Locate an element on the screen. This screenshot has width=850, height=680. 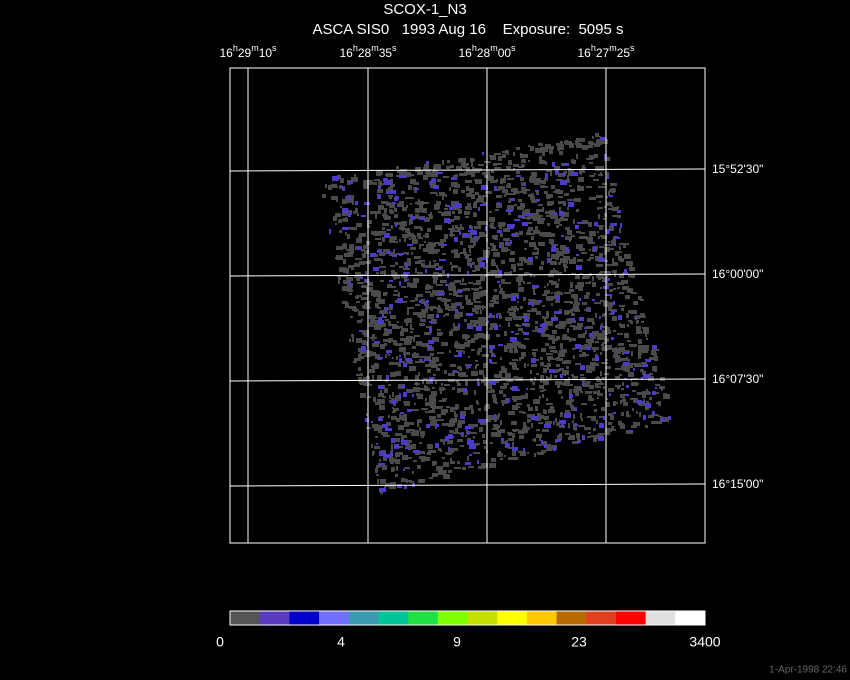
ra-label: 16h27m25s is located at coordinates (606, 51).